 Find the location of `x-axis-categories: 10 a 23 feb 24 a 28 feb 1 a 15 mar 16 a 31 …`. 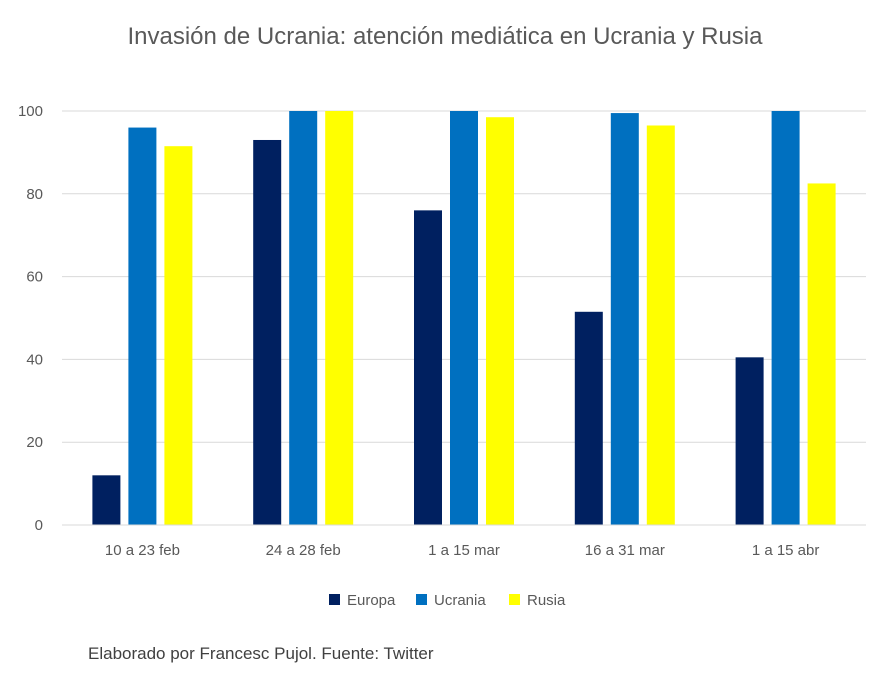

x-axis-categories: 10 a 23 feb 24 a 28 feb 1 a 15 mar 16 a 31 … is located at coordinates (462, 550).